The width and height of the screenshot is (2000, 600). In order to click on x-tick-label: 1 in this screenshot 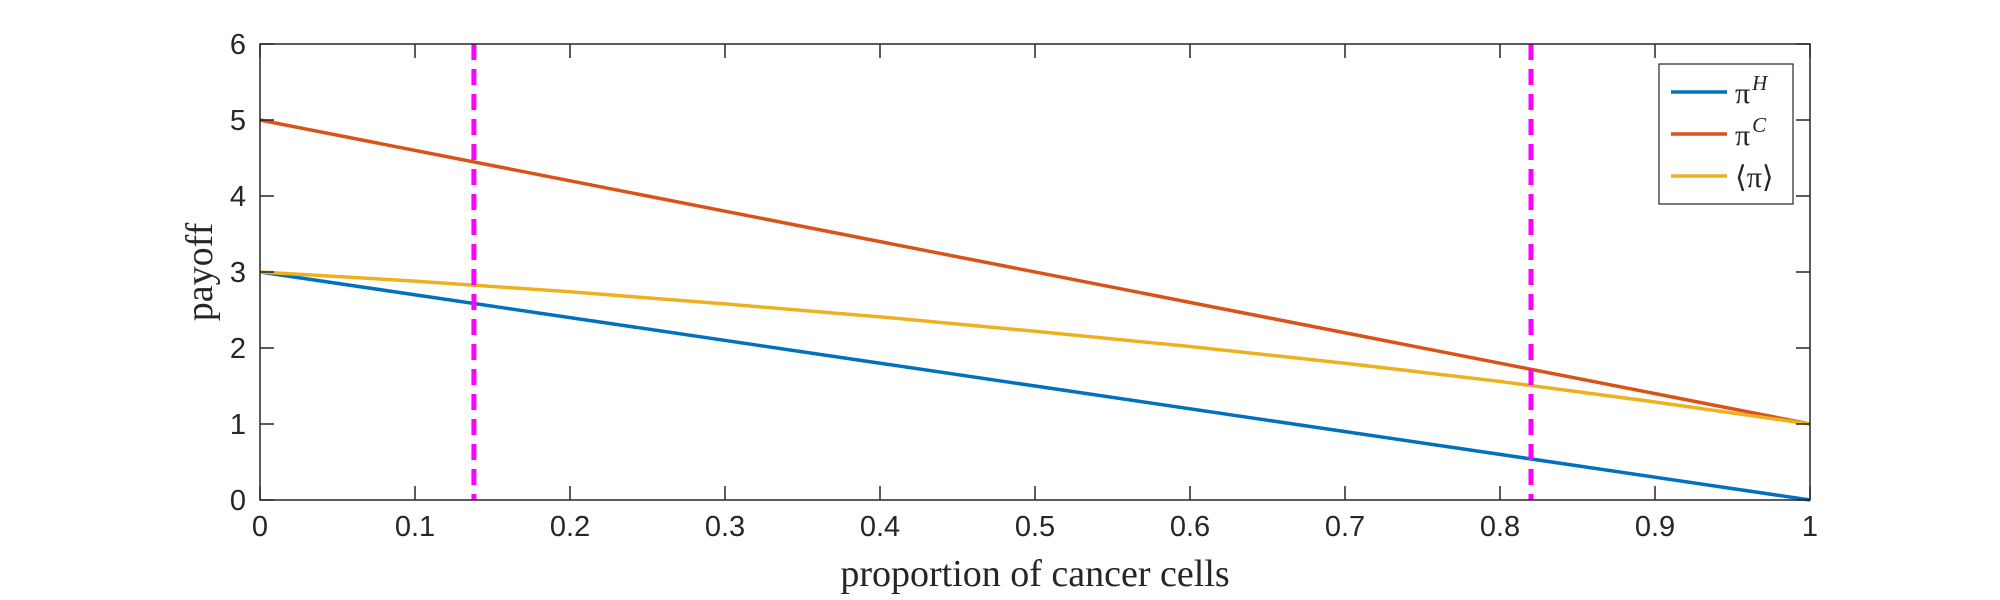, I will do `click(1810, 527)`.